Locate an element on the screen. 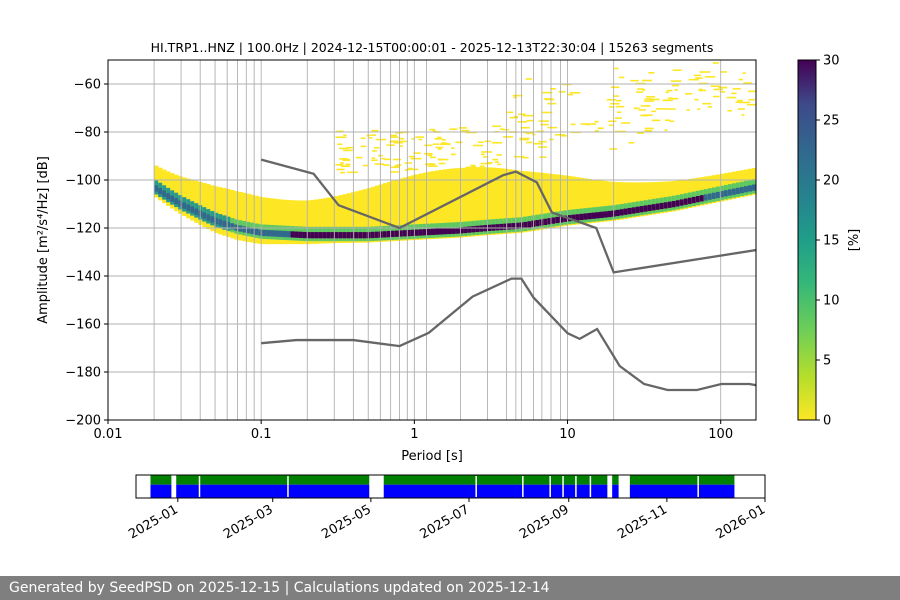 The image size is (900, 600). colorbar-tick-label: 10 is located at coordinates (831, 301).